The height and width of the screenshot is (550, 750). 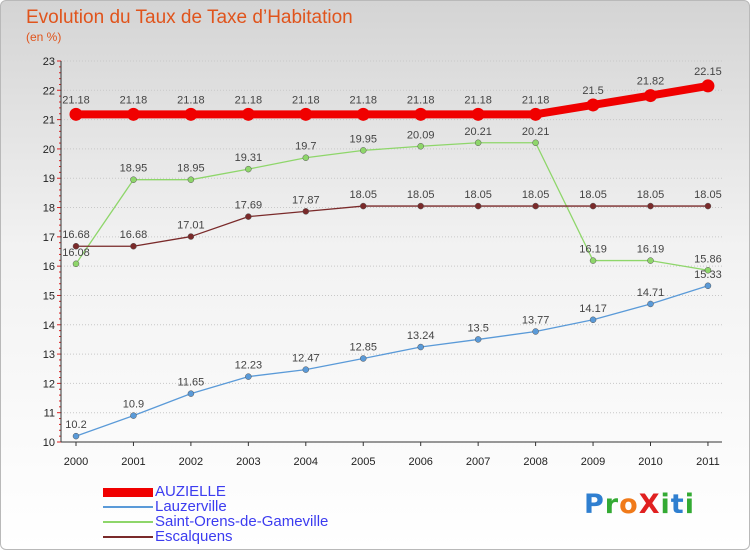 I want to click on logo-letter: o, so click(x=629, y=504).